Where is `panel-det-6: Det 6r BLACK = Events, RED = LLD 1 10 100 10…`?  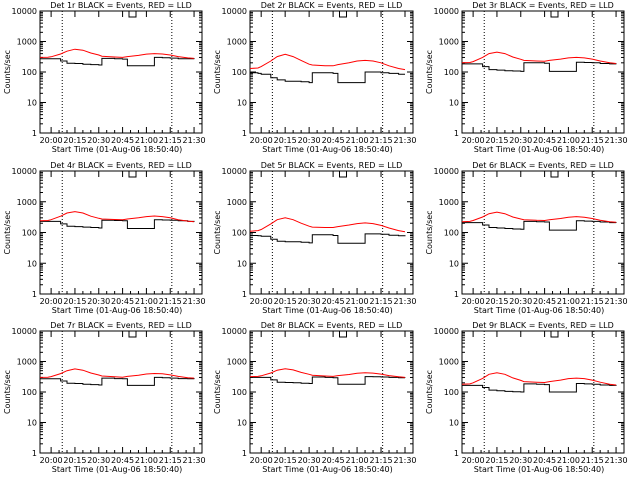 panel-det-6: Det 6r BLACK = Events, RED = LLD 1 10 100 10… is located at coordinates (526, 238).